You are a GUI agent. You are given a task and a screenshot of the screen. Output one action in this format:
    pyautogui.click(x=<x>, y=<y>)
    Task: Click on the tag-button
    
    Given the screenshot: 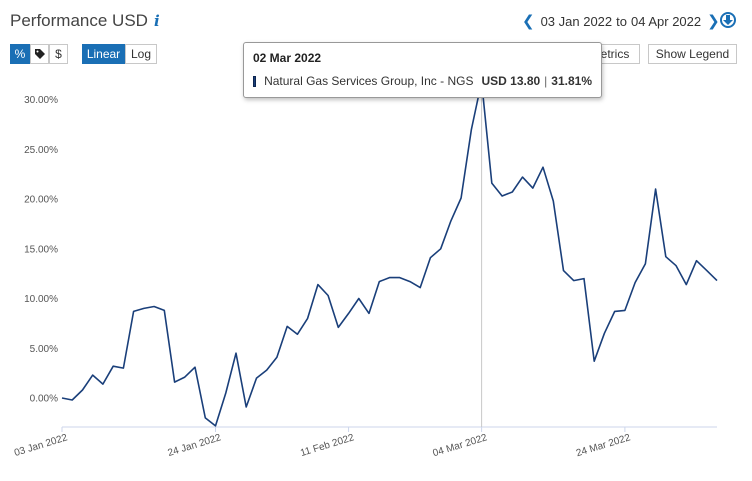 What is the action you would take?
    pyautogui.click(x=39, y=54)
    